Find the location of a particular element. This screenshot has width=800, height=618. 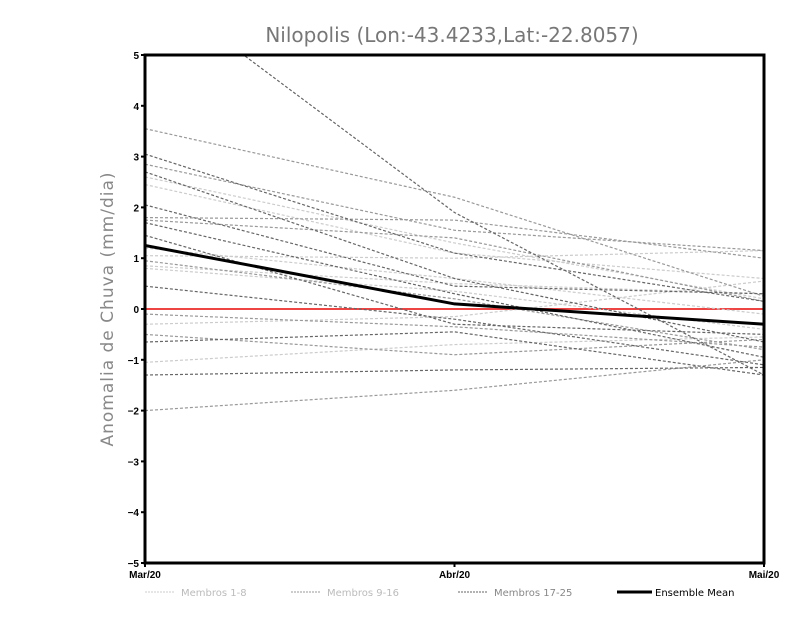

y-tick-label: −2 is located at coordinates (134, 412).